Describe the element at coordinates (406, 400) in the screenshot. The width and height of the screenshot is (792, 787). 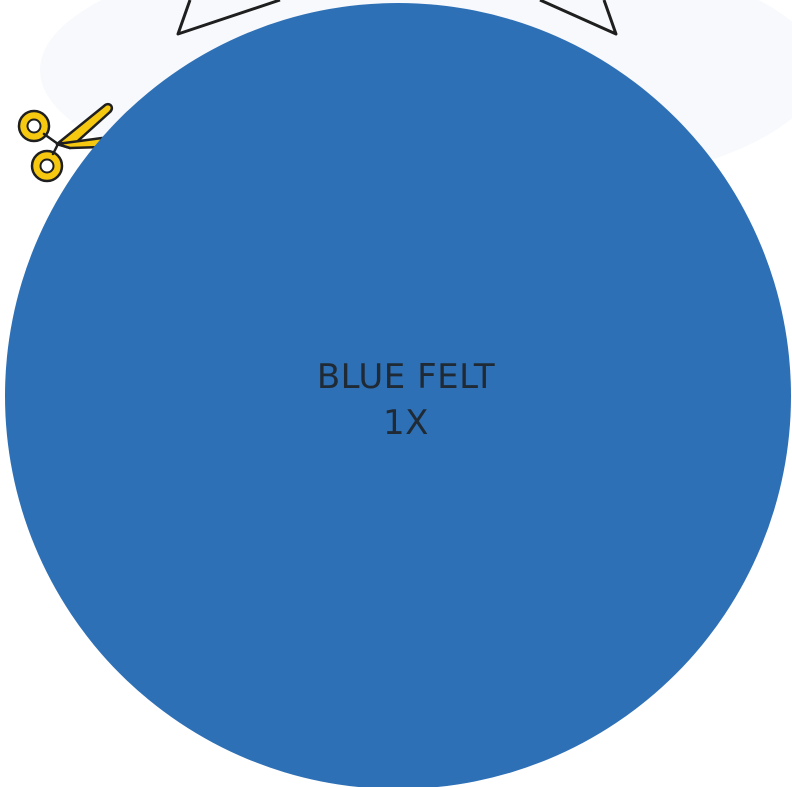
I see `felt-label: BLUE FELT 1X` at that location.